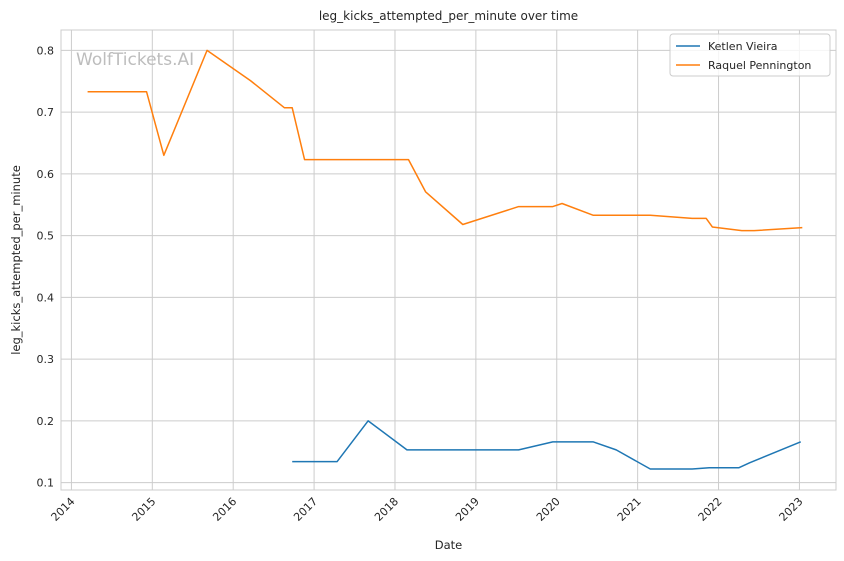 This screenshot has height=561, width=844. What do you see at coordinates (46, 266) in the screenshot?
I see `y-ticks: 0.1 0.2 0.3 0.4 0.5 0.6 0.7 0.8` at bounding box center [46, 266].